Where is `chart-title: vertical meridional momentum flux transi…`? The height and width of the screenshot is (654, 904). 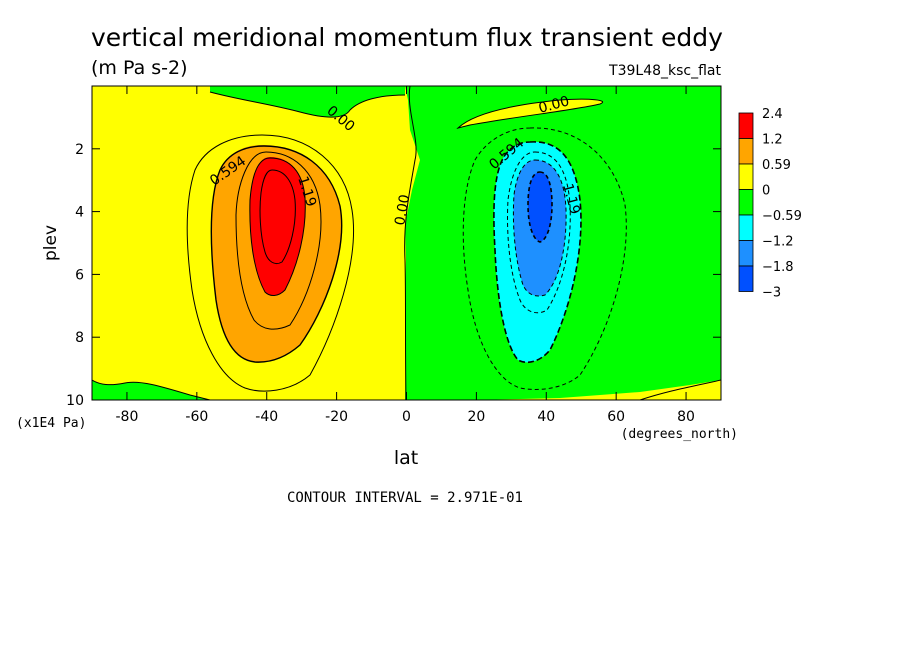
chart-title: vertical meridional momentum flux transi… is located at coordinates (407, 37).